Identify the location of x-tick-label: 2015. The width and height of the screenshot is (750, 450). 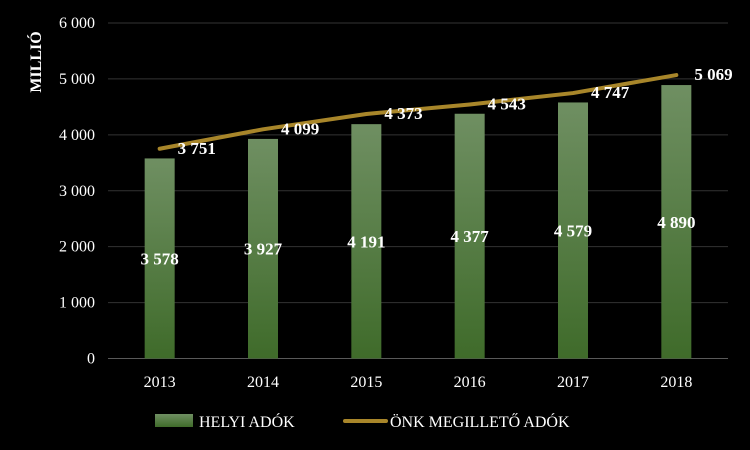
(366, 382).